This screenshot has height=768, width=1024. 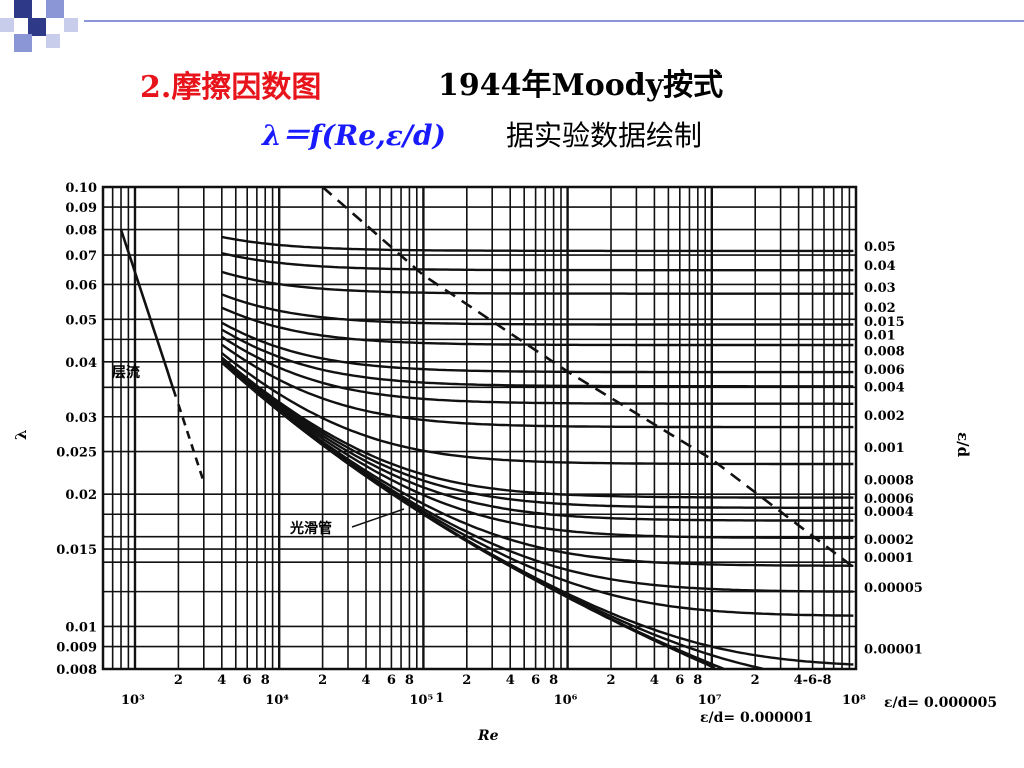 I want to click on smooth-pipe-label: 光滑管, so click(x=310, y=528).